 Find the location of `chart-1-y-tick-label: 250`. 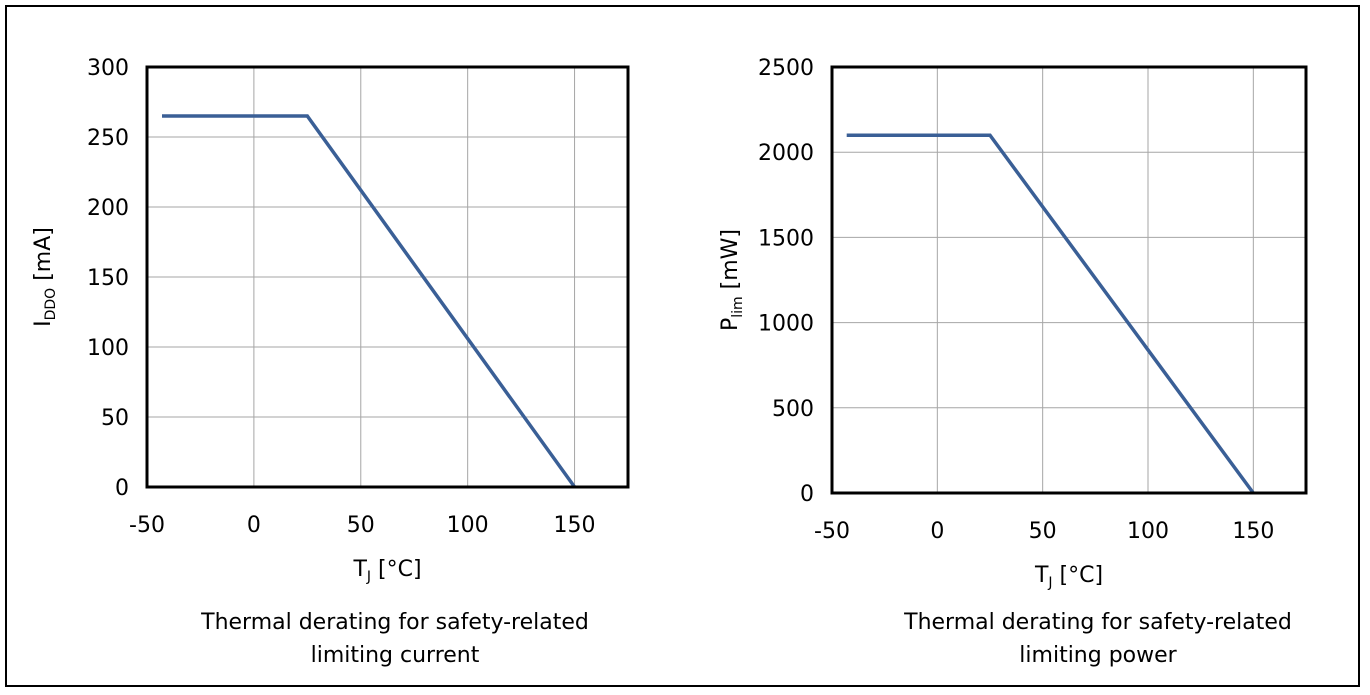

chart-1-y-tick-label: 250 is located at coordinates (108, 138).